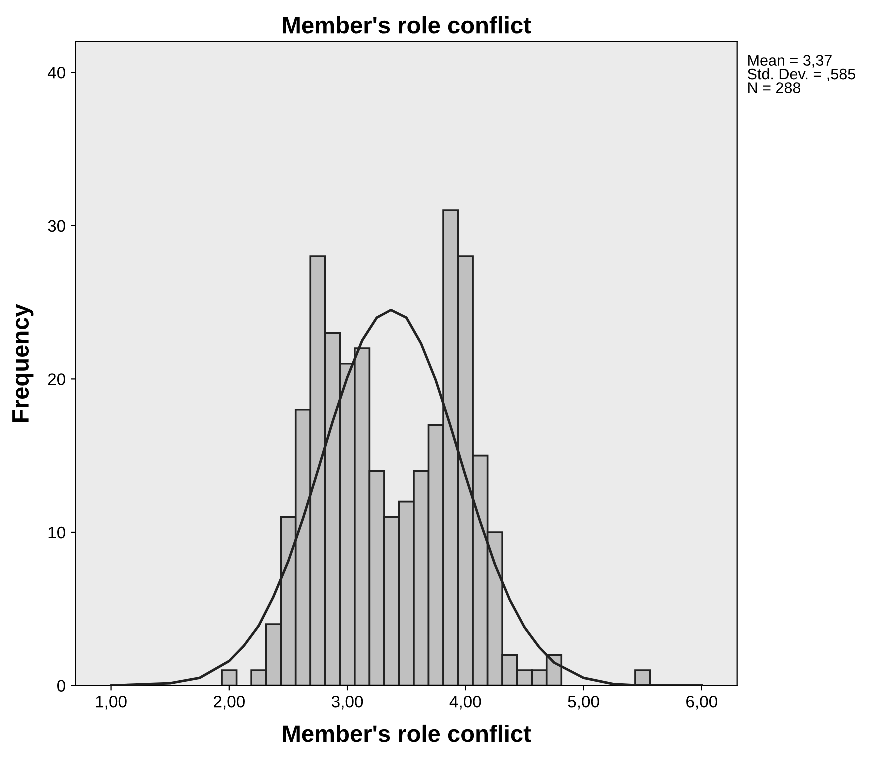 The height and width of the screenshot is (762, 882). I want to click on x-tick-label: 6,00, so click(702, 703).